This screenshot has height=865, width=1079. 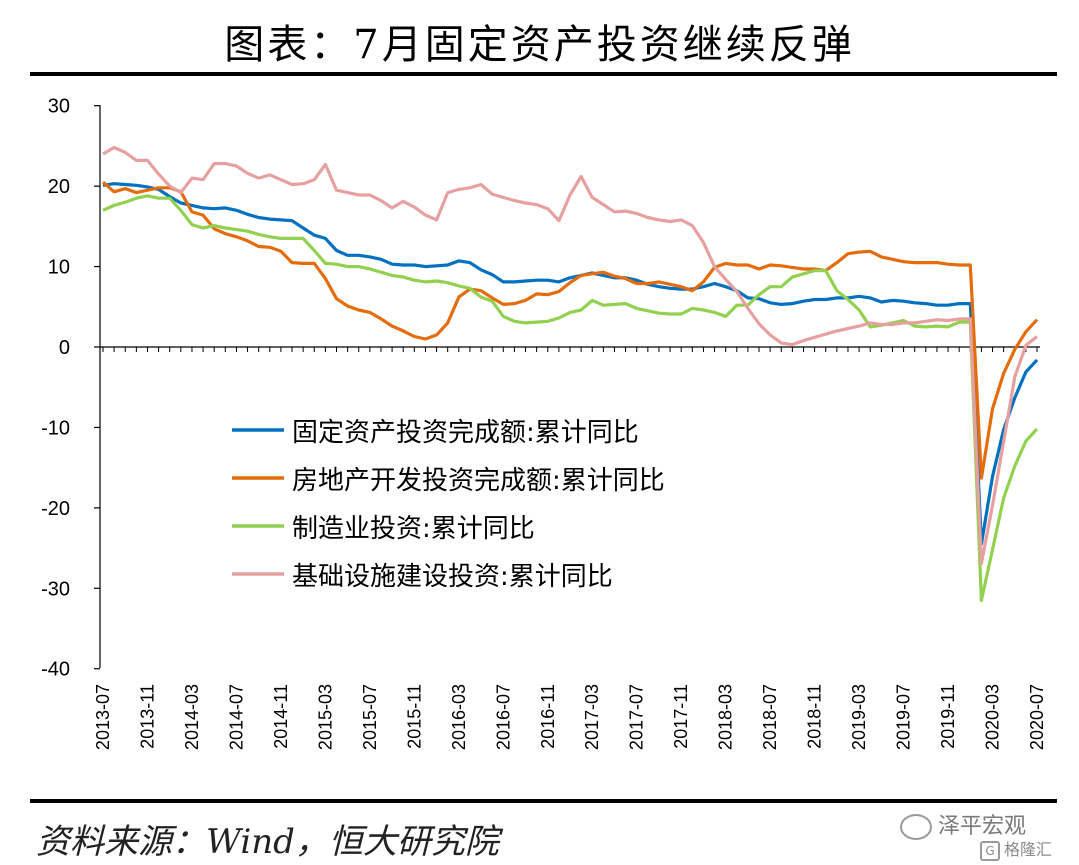 I want to click on y-tick-label: -40, so click(x=55, y=670).